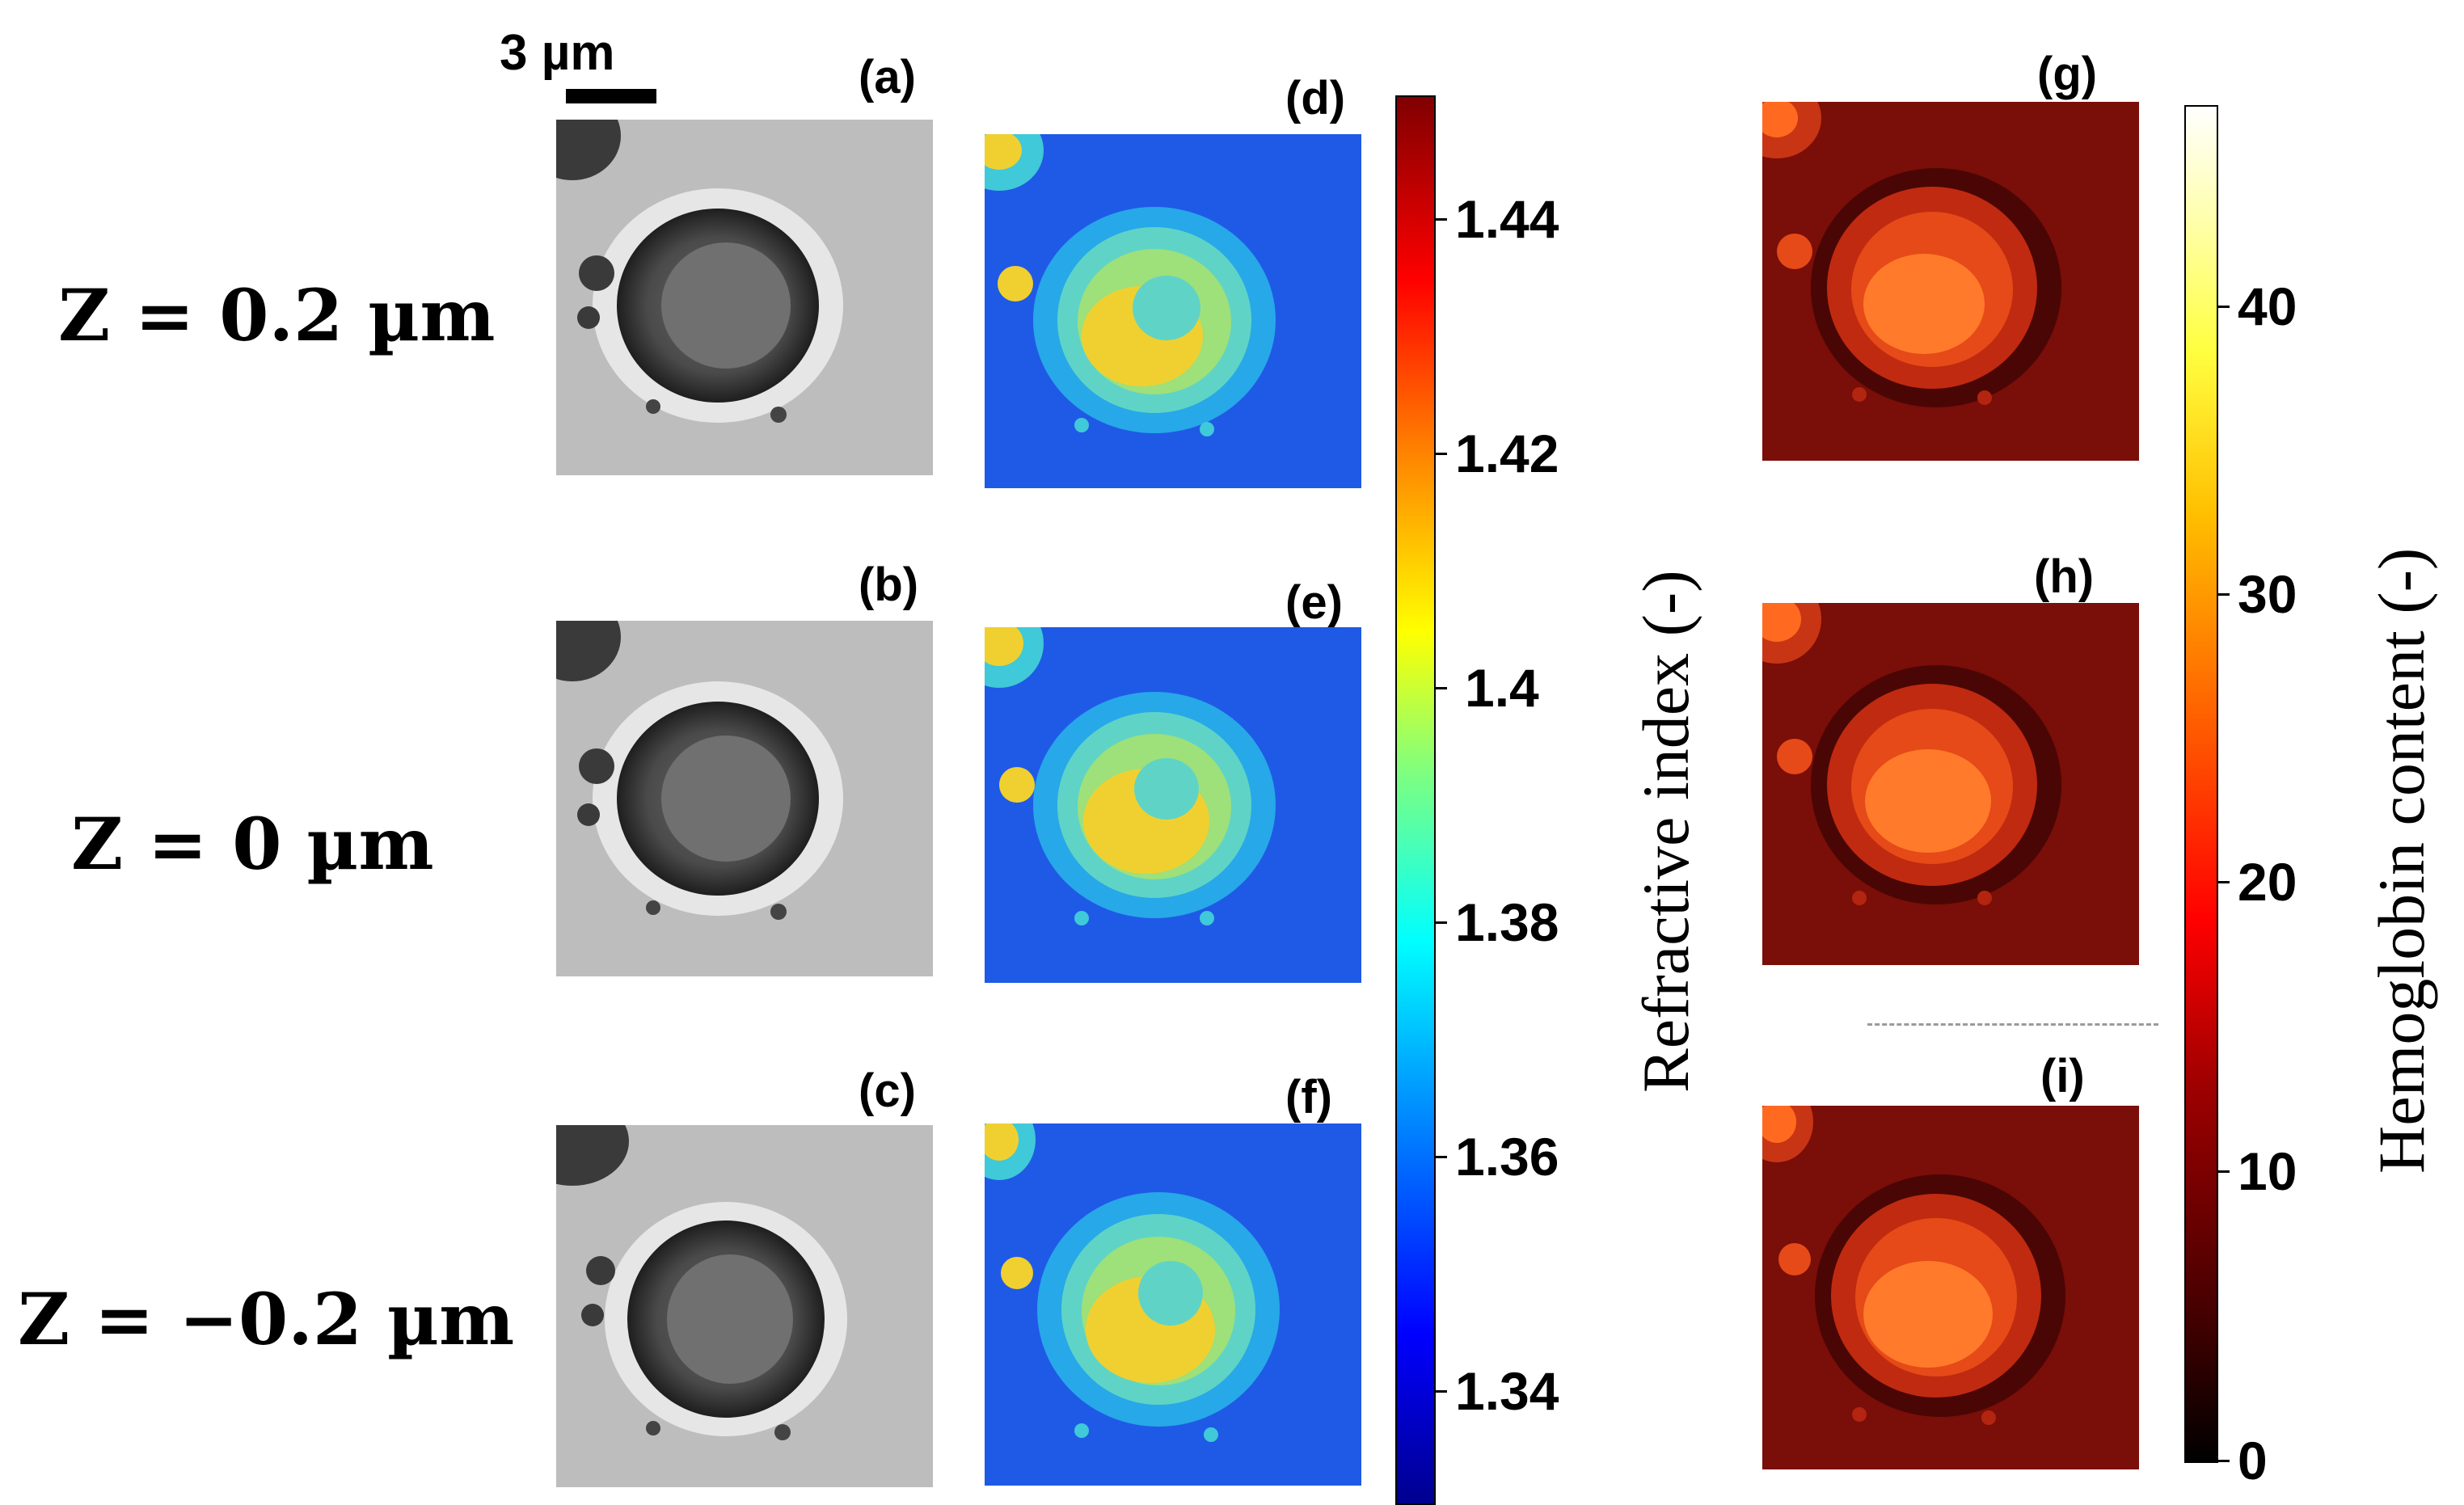  Describe the element at coordinates (2253, 1461) in the screenshot. I see `hb-tick-label: 0` at that location.